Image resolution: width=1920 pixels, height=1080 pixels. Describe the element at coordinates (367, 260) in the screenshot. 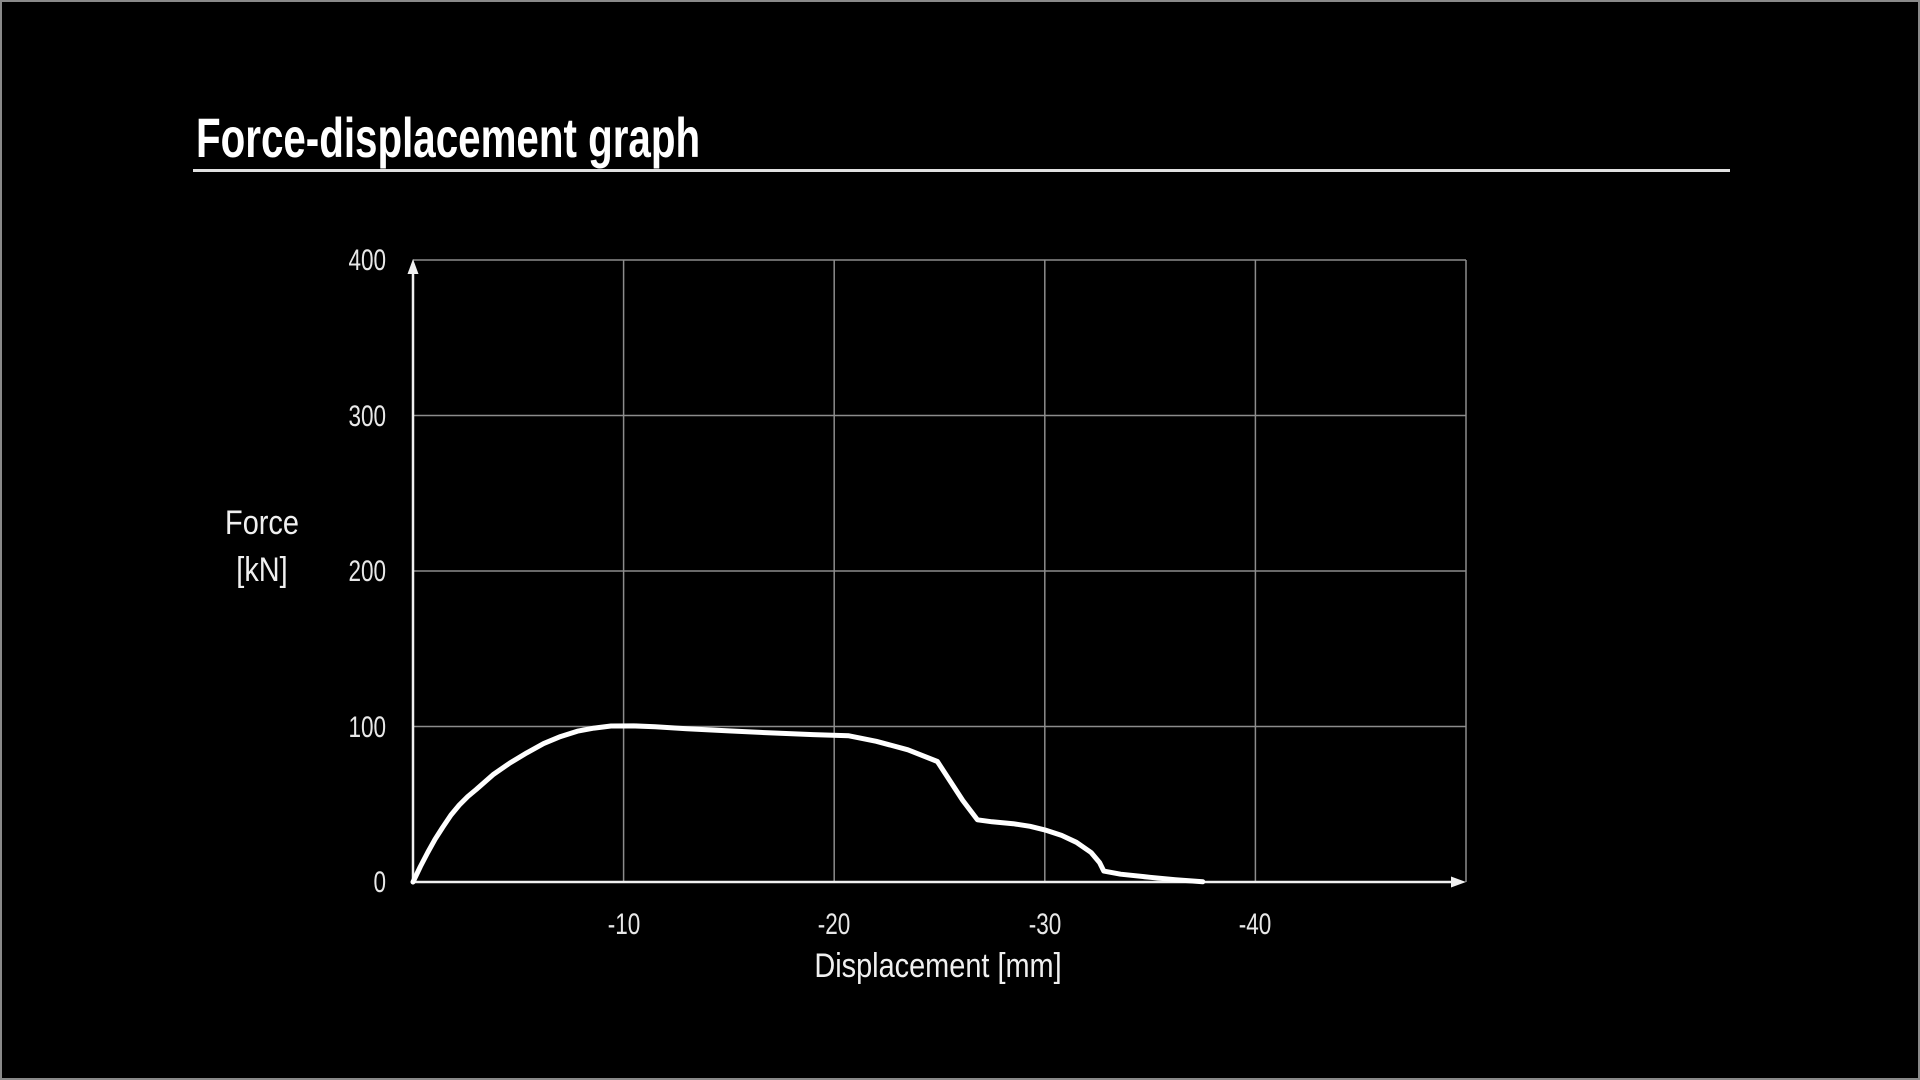

I see `y-tick-label: 400` at that location.